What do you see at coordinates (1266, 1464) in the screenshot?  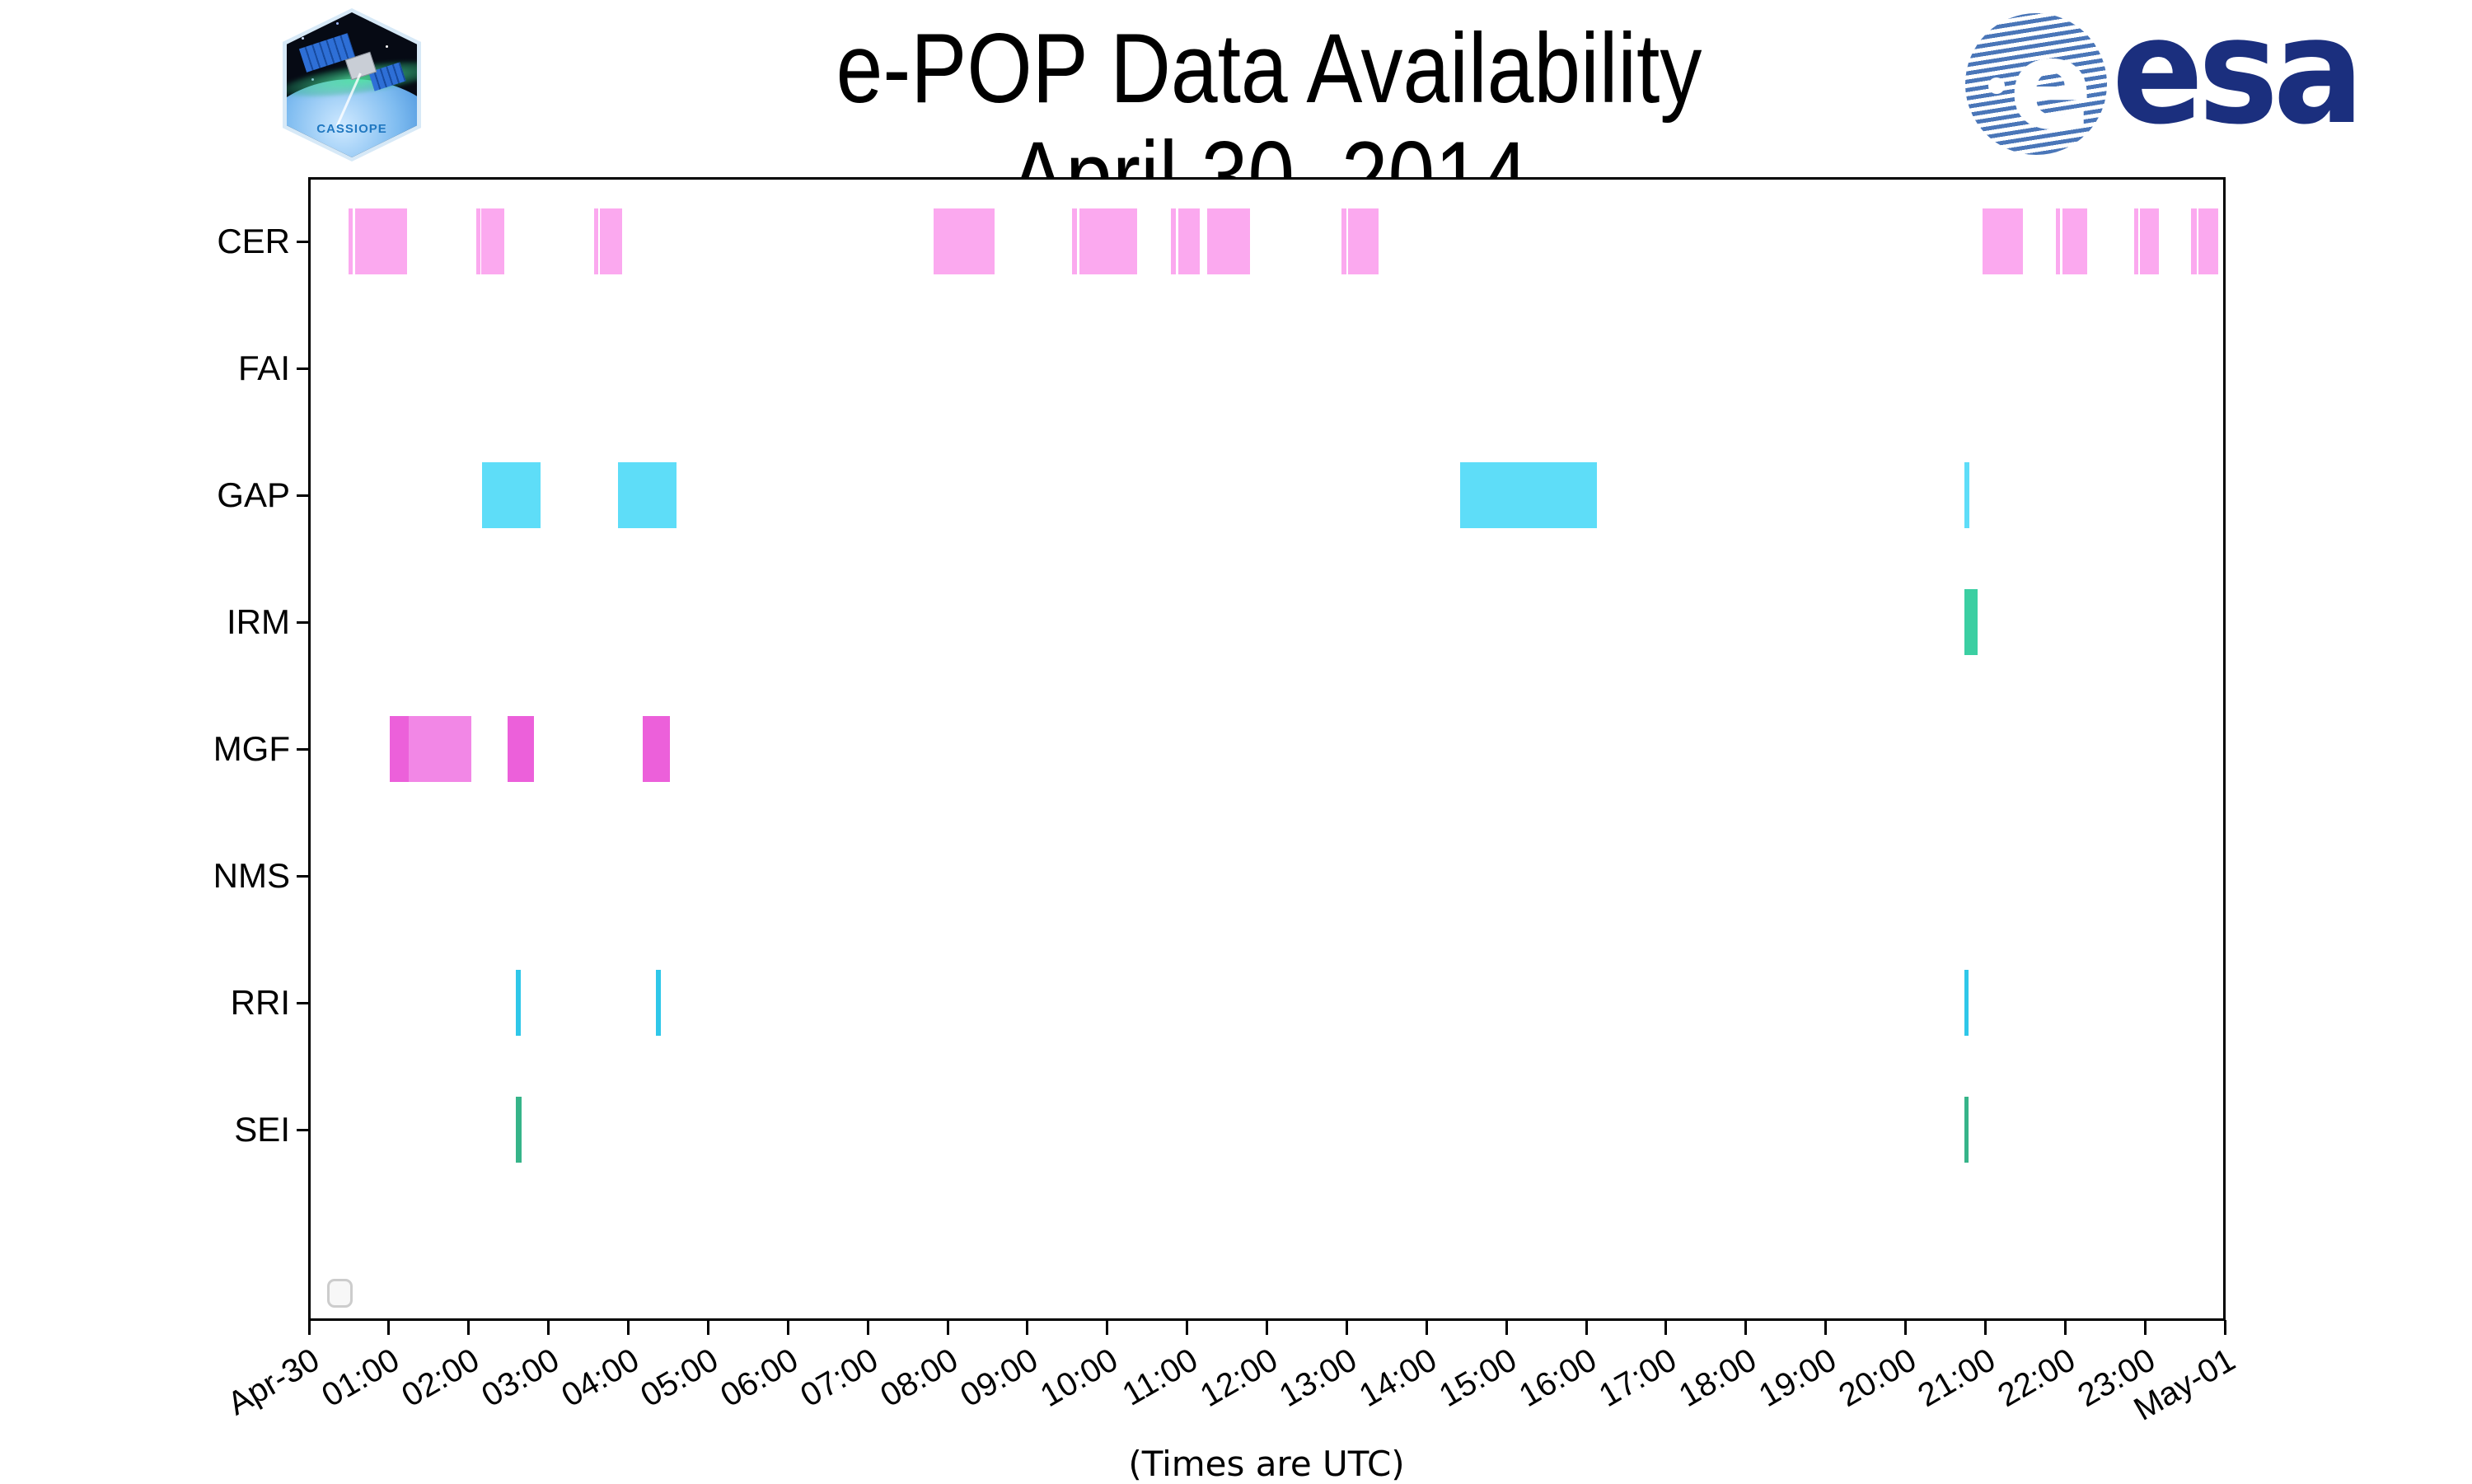 I see `footer-caption: (Times are UTC)` at bounding box center [1266, 1464].